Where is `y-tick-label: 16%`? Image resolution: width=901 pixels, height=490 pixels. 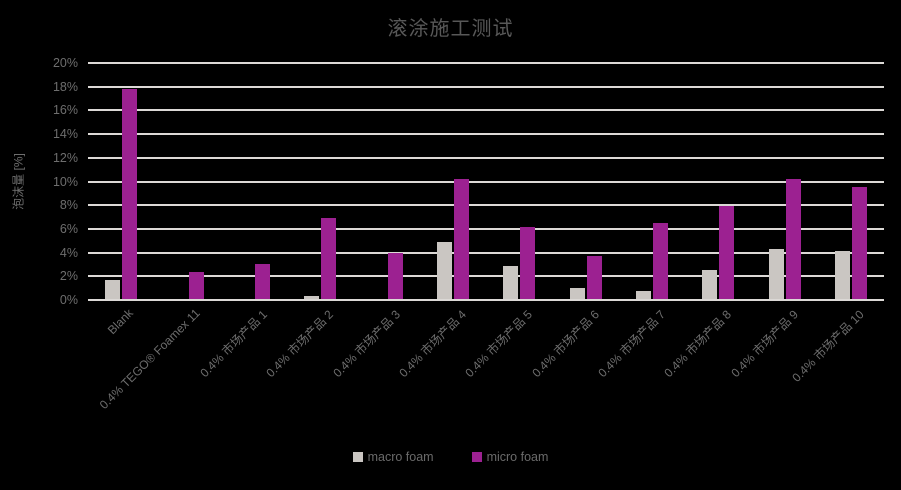
y-tick-label: 16% is located at coordinates (65, 110).